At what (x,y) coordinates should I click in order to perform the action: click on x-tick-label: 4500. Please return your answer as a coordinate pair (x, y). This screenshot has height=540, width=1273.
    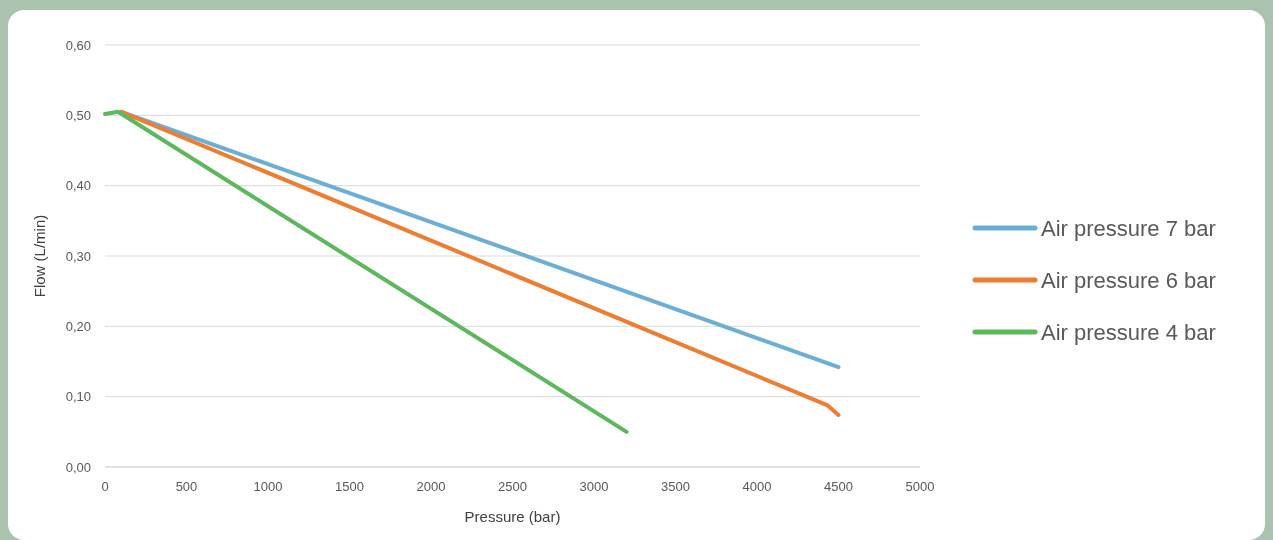
    Looking at the image, I should click on (838, 486).